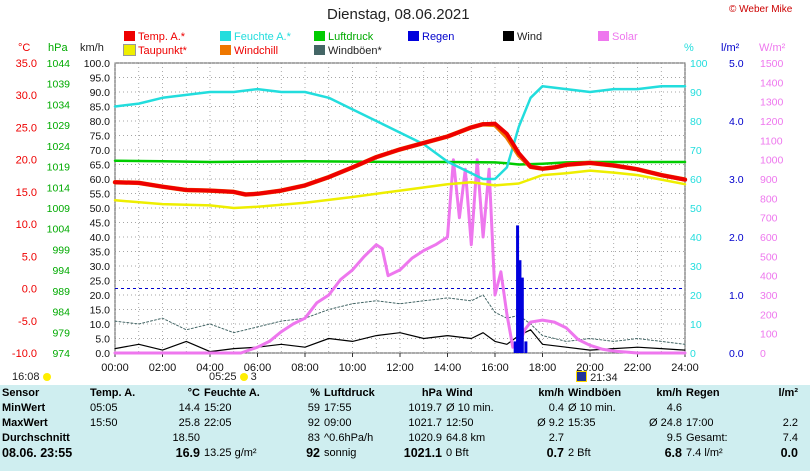 The image size is (810, 471). Describe the element at coordinates (495, 368) in the screenshot. I see `x-tick-label: 16:00` at that location.